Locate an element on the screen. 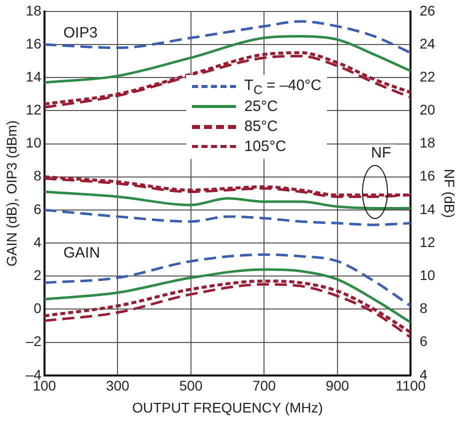  legend-label: T$_{C}$ = –40°C is located at coordinates (283, 86).